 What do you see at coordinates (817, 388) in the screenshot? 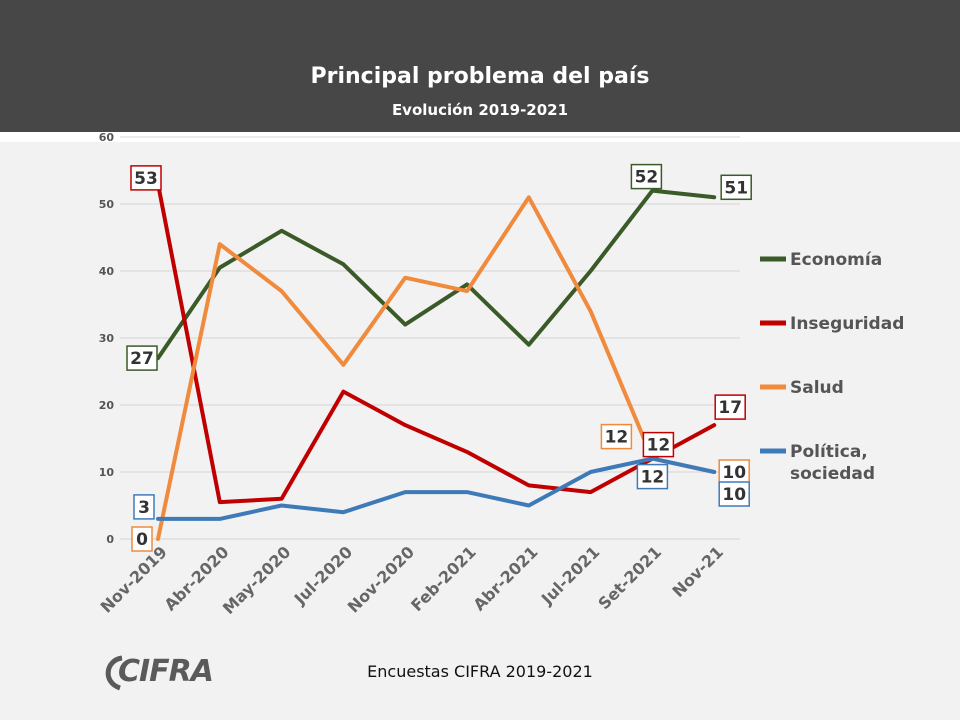
I see `legend-label: Salud` at bounding box center [817, 388].